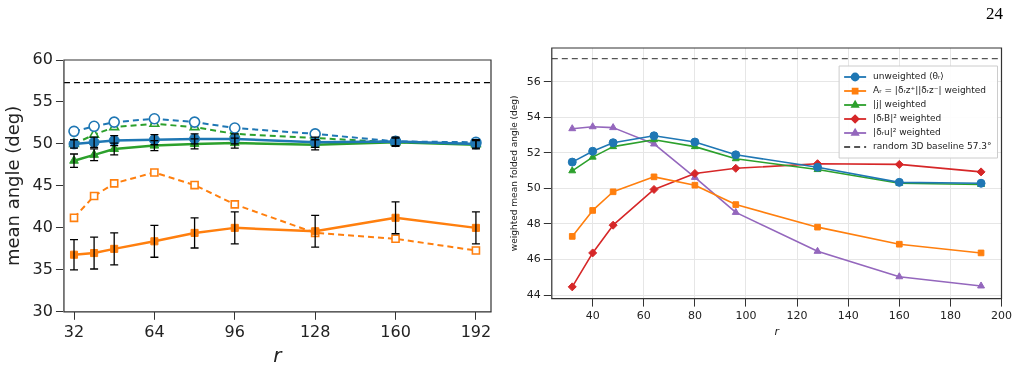  I want to click on y-tick-label: 52, so click(533, 152).